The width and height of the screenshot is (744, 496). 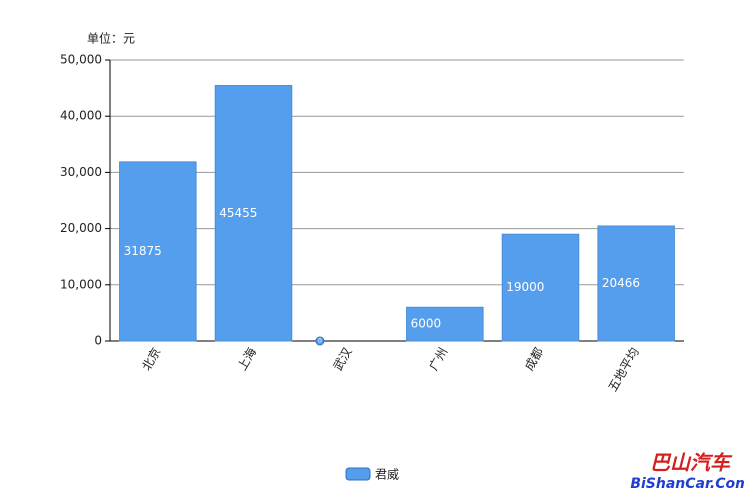 What do you see at coordinates (621, 283) in the screenshot?
I see `value-label: 20466` at bounding box center [621, 283].